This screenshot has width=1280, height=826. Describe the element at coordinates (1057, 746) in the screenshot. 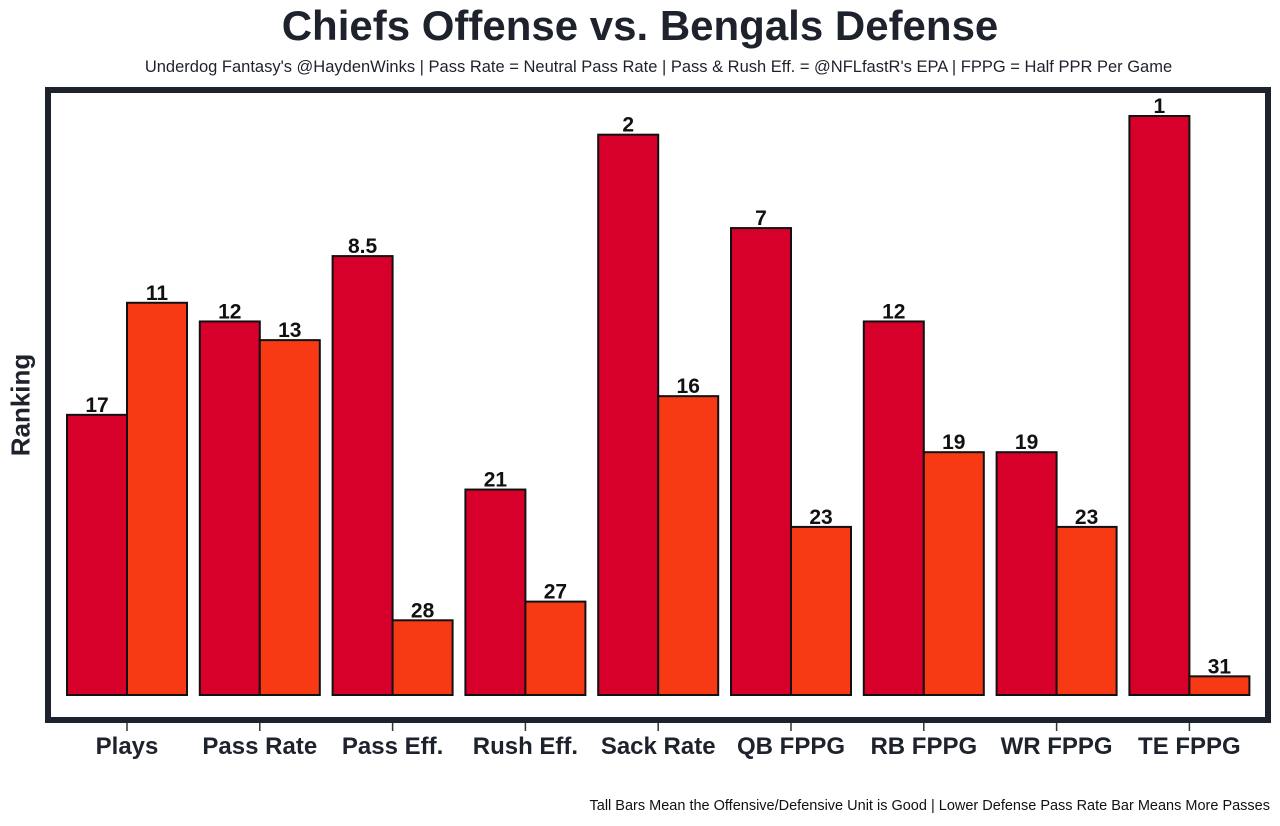

I see `x-tick-label: WR FPPG` at that location.